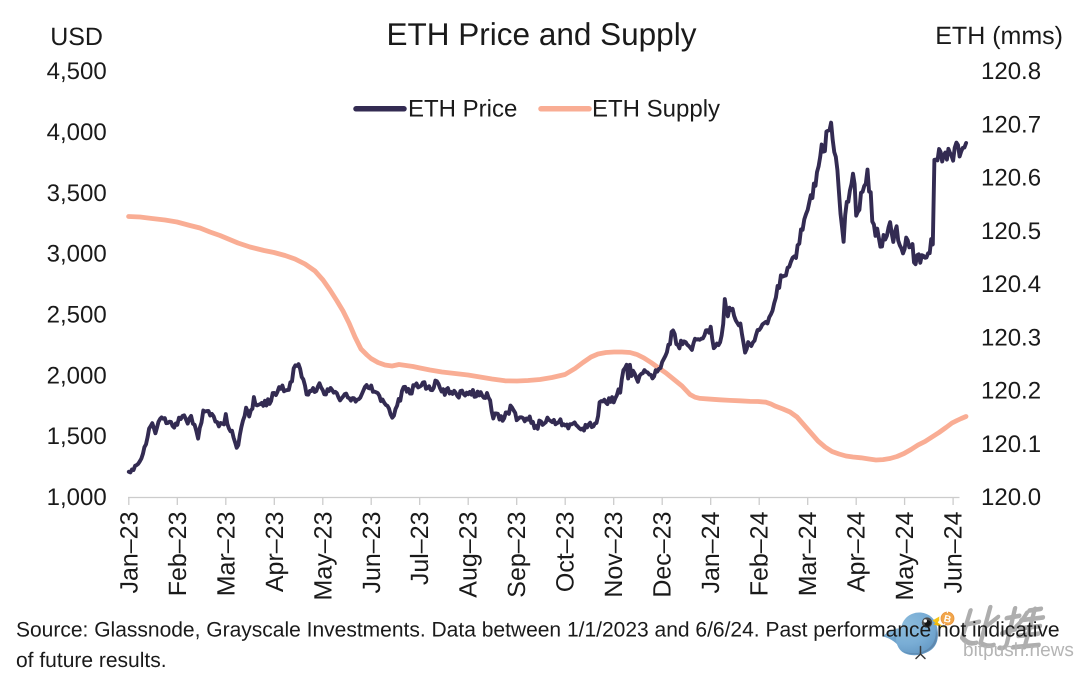  What do you see at coordinates (542, 34) in the screenshot?
I see `svg-text: ETH Price and Supply` at bounding box center [542, 34].